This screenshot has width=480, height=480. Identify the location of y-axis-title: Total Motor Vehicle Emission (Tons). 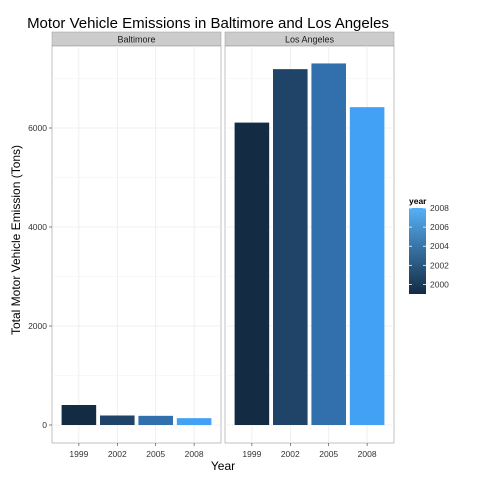
(16, 240).